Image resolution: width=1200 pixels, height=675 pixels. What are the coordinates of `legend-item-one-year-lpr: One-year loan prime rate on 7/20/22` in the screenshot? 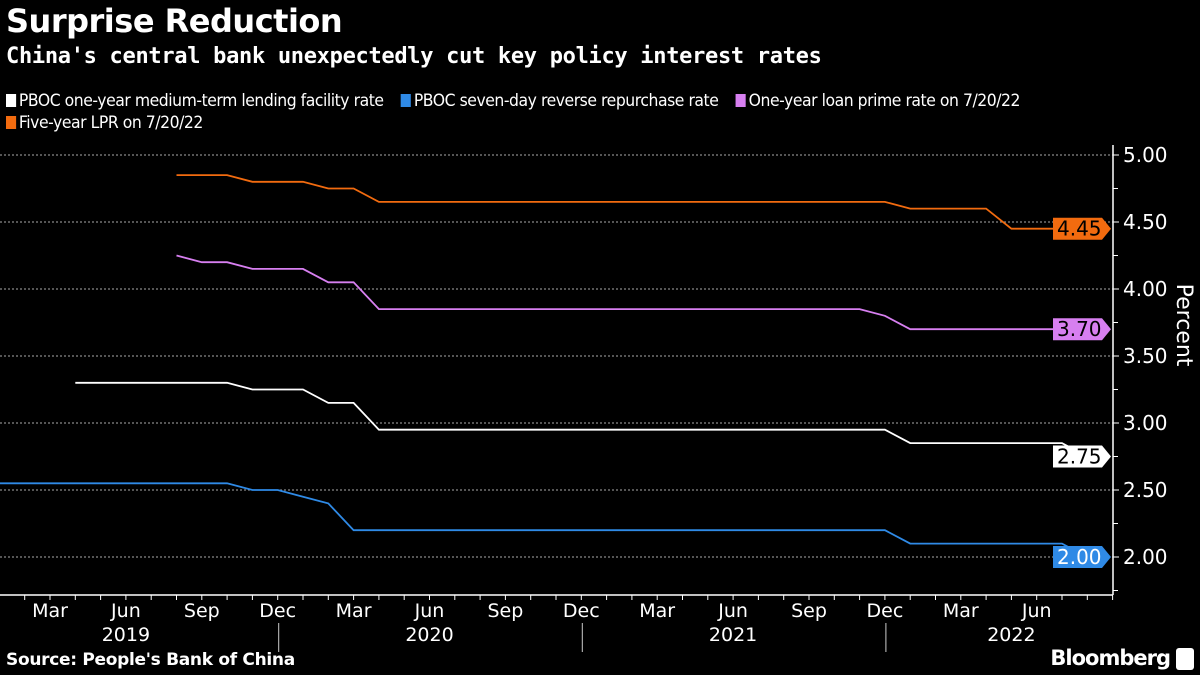 It's located at (878, 101).